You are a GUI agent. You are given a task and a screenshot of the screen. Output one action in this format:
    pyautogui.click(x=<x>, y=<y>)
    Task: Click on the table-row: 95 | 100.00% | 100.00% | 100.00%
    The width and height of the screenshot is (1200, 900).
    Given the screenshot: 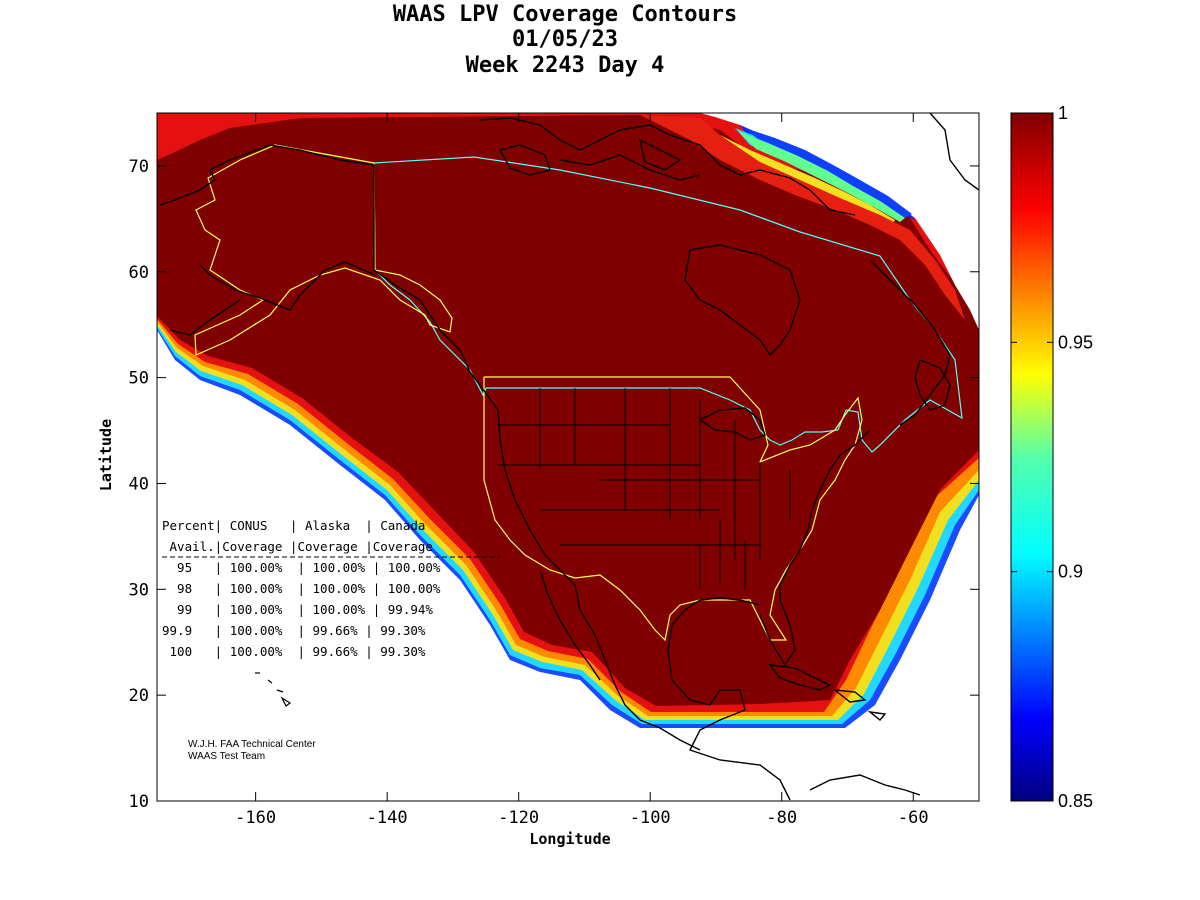 What is the action you would take?
    pyautogui.click(x=301, y=567)
    